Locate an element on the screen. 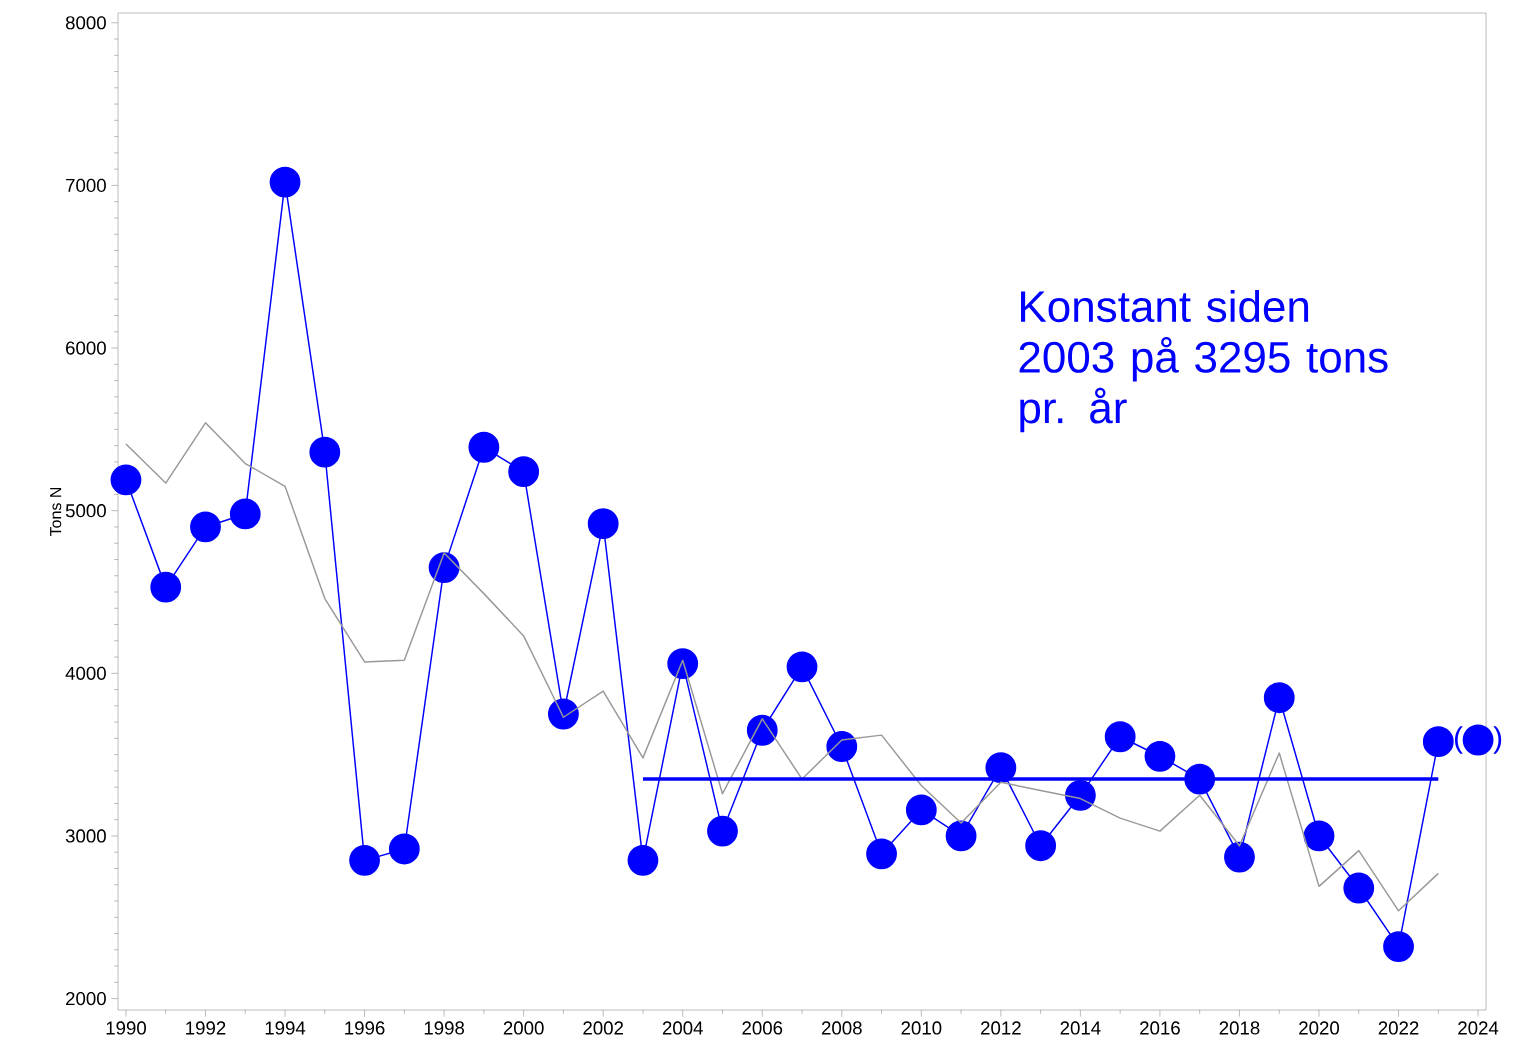  y-tick-label: 8000 is located at coordinates (85, 23).